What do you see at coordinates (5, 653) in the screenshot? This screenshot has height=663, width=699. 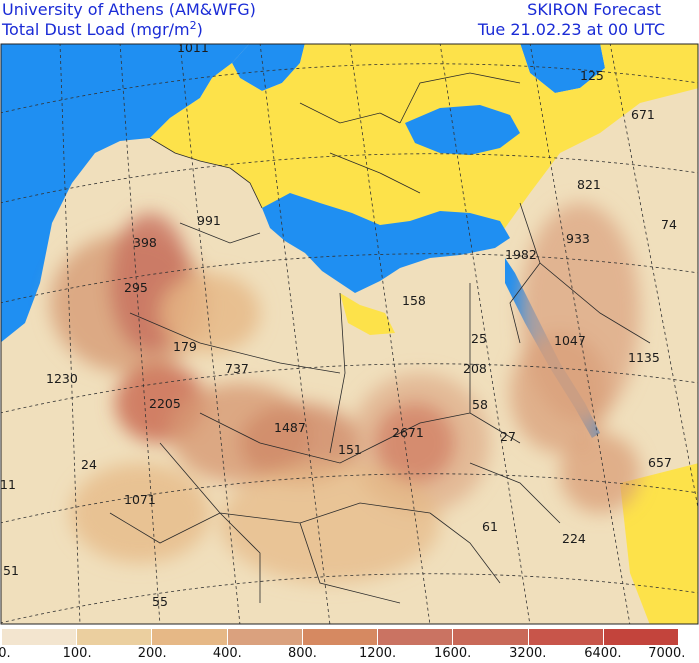 I see `legend-tick-label: 10.` at bounding box center [5, 653].